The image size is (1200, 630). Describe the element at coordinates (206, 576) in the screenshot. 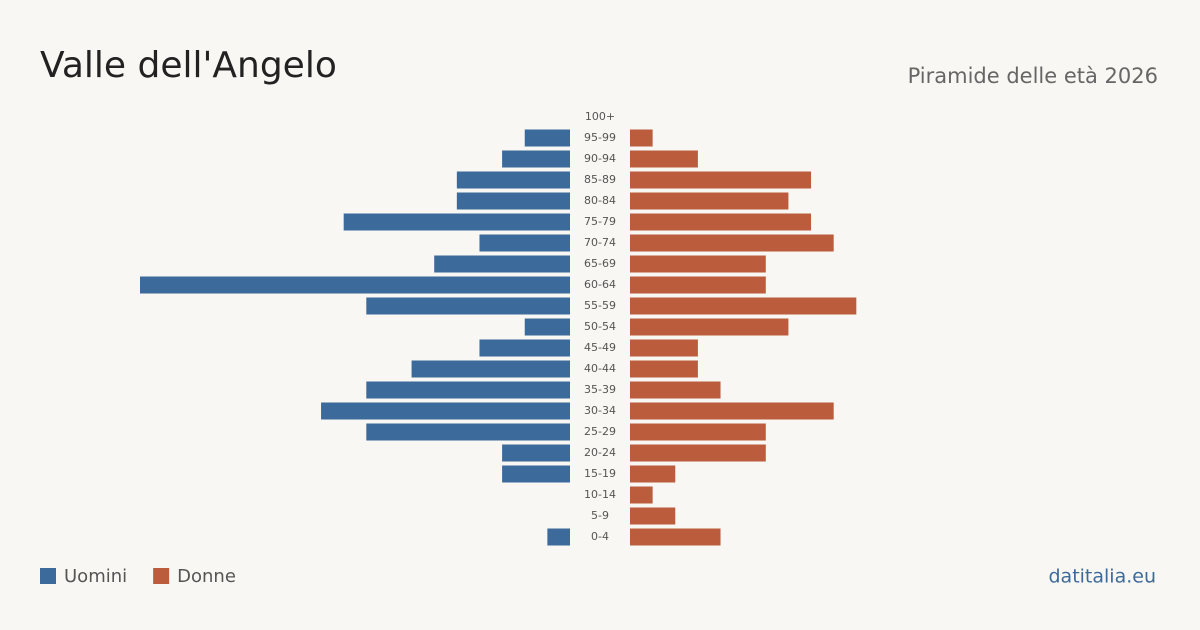

I see `legend-label: Donne` at that location.